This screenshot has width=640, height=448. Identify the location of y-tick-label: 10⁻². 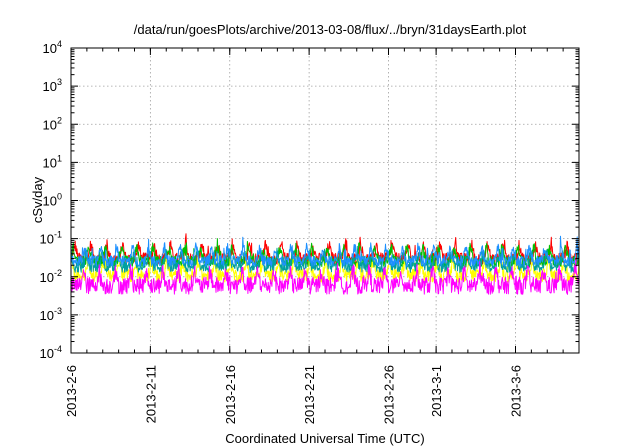
(51, 276).